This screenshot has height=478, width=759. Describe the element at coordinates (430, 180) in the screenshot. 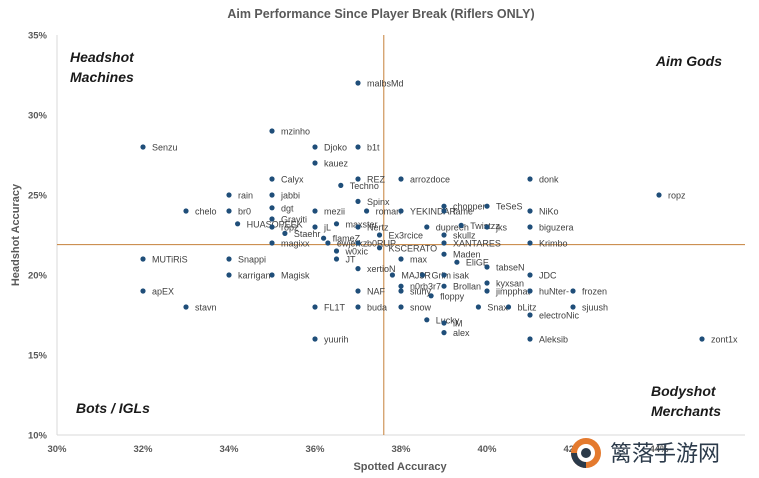

I see `point-label: arrozdoce` at that location.